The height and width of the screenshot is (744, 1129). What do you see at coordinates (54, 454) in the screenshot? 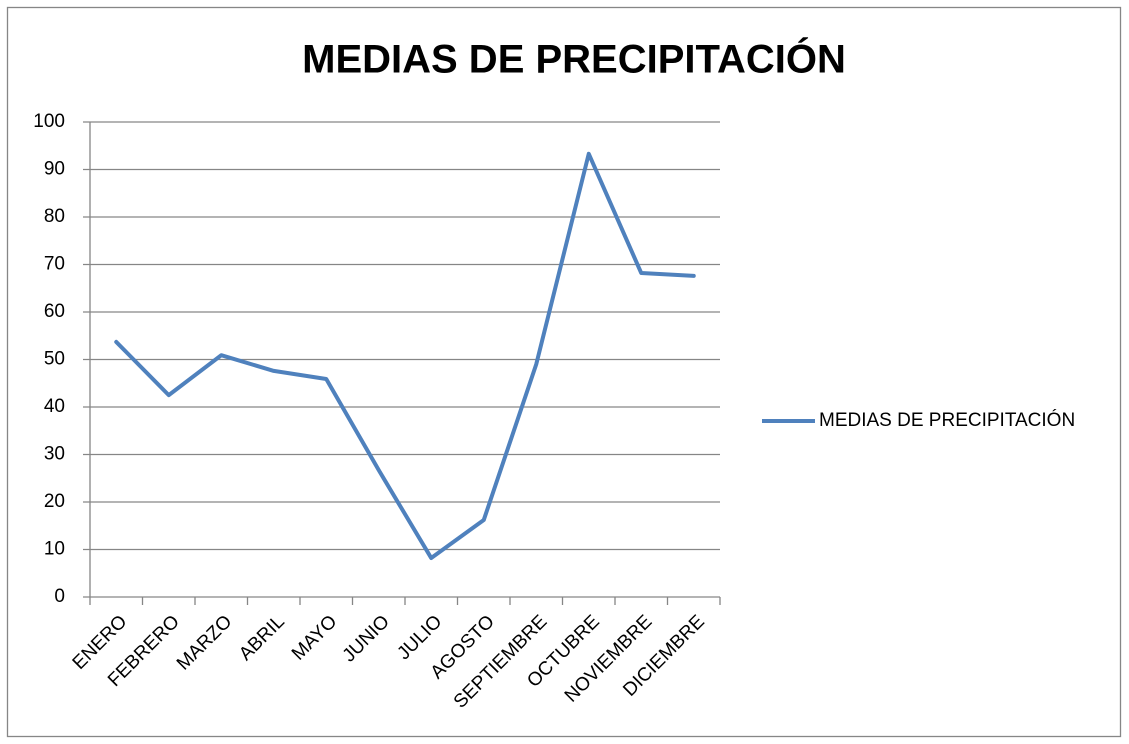
I see `y-tick-label: 30` at bounding box center [54, 454].